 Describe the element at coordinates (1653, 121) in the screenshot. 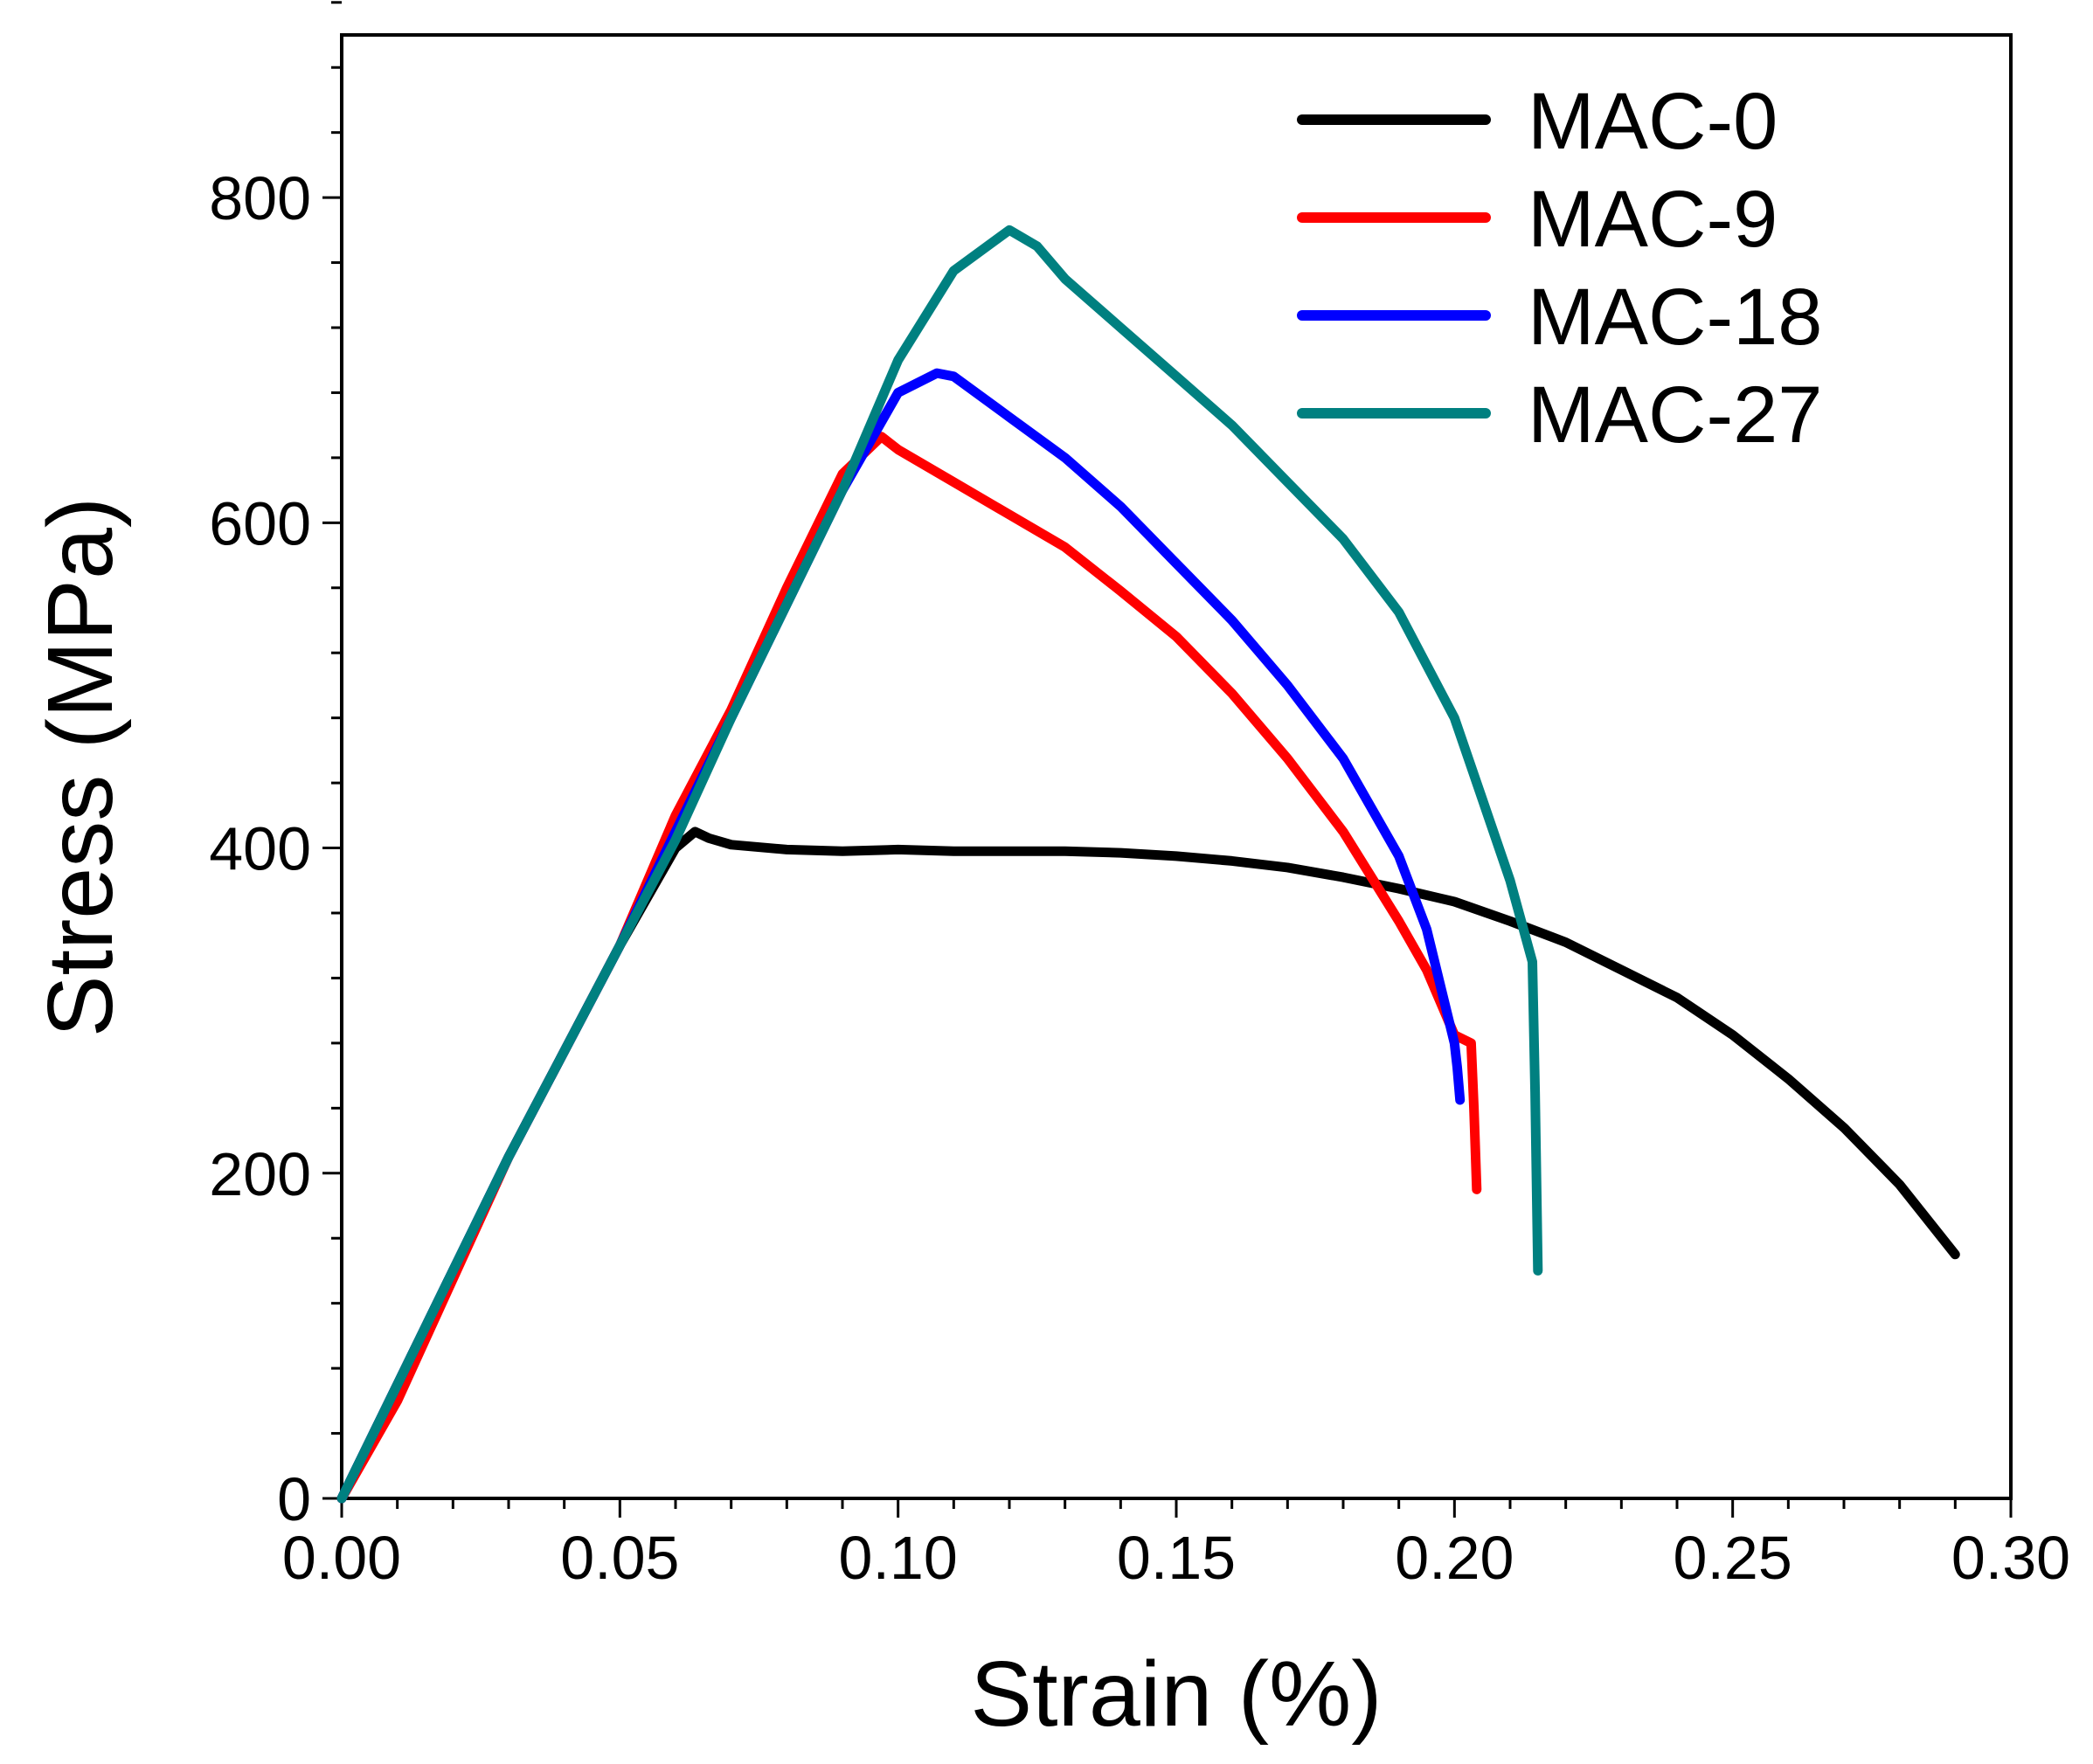

I see `legend-label-mac-0: MAC-0` at that location.